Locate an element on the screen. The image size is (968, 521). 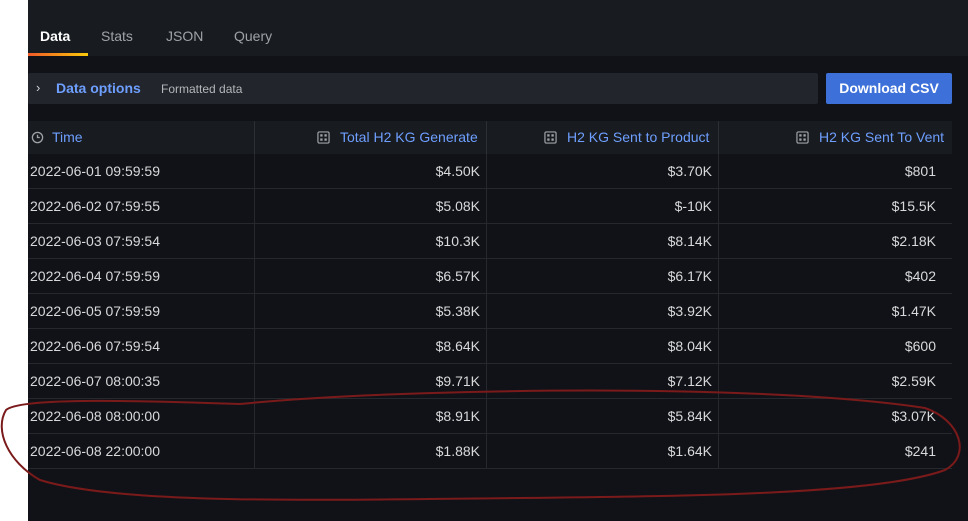
active-tab-indicator is located at coordinates (58, 54).